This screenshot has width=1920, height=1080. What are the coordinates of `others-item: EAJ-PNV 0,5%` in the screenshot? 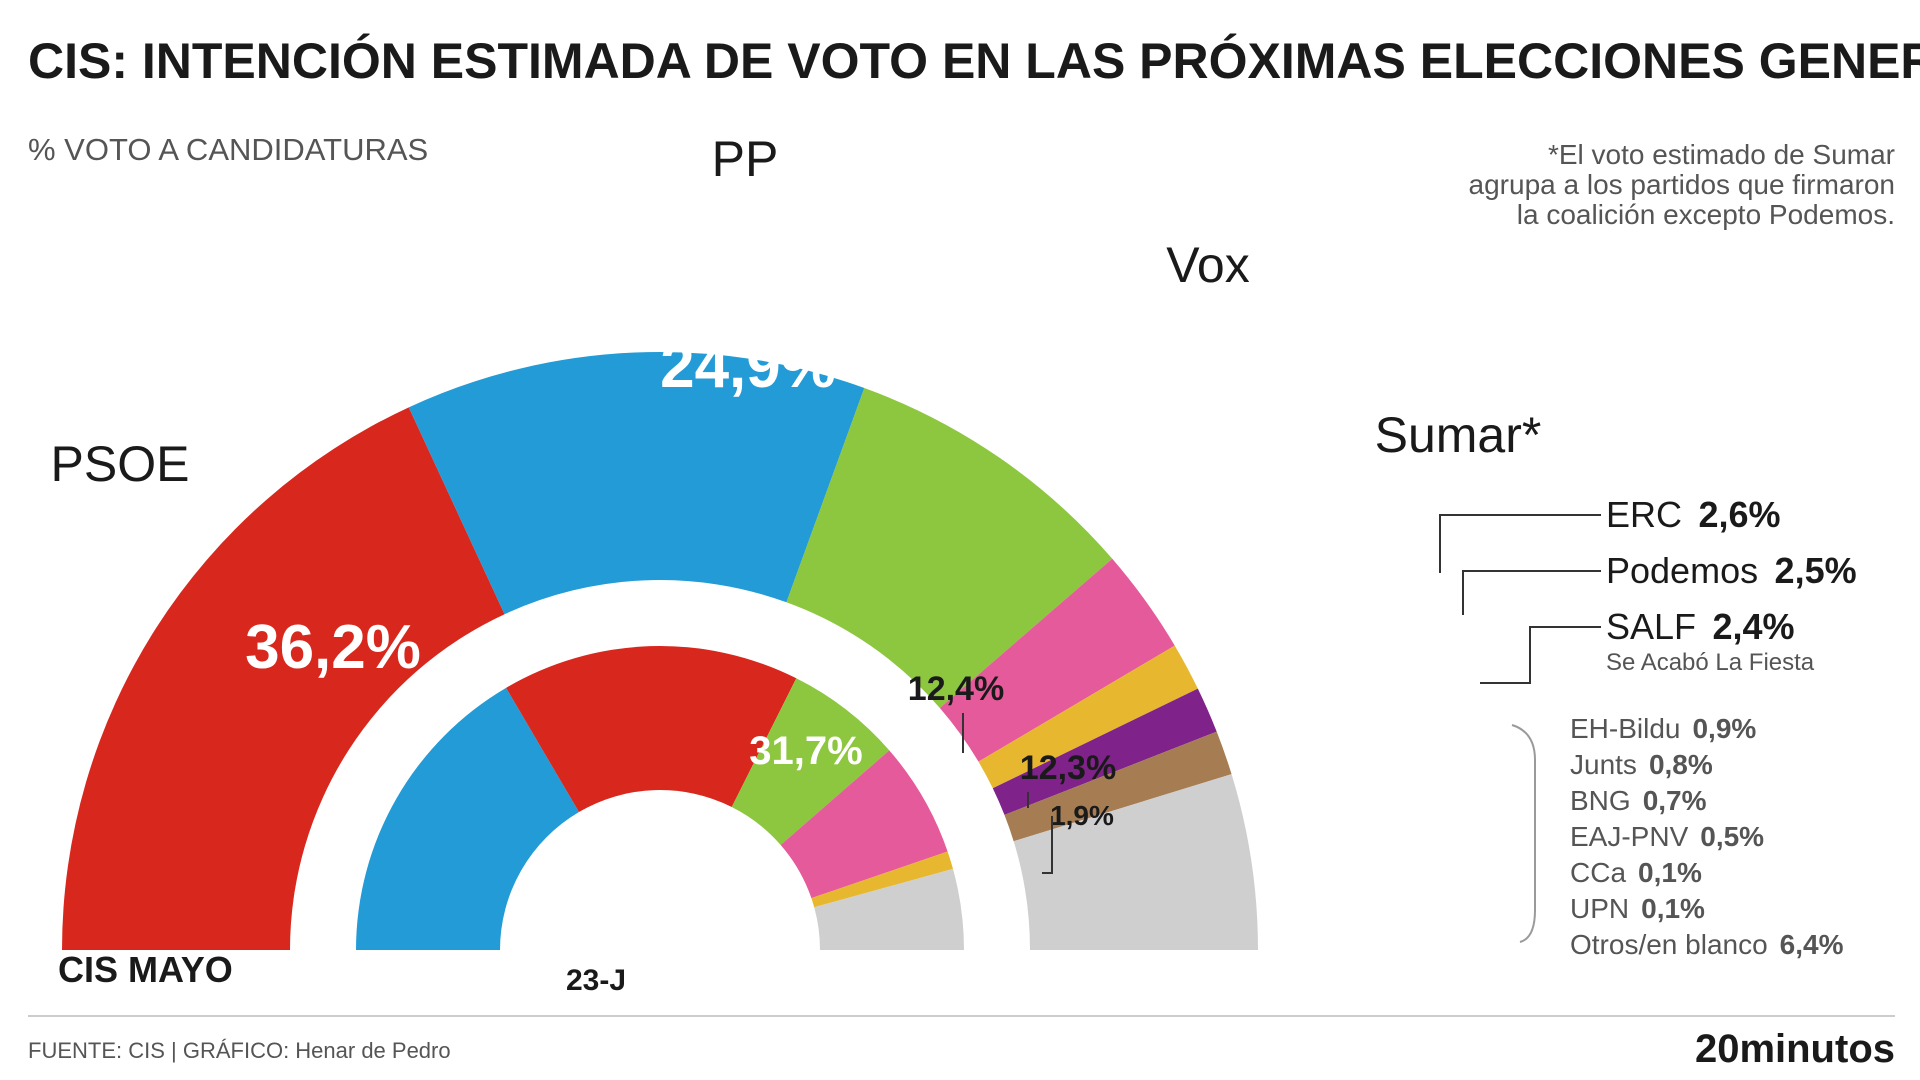 It's located at (1667, 836).